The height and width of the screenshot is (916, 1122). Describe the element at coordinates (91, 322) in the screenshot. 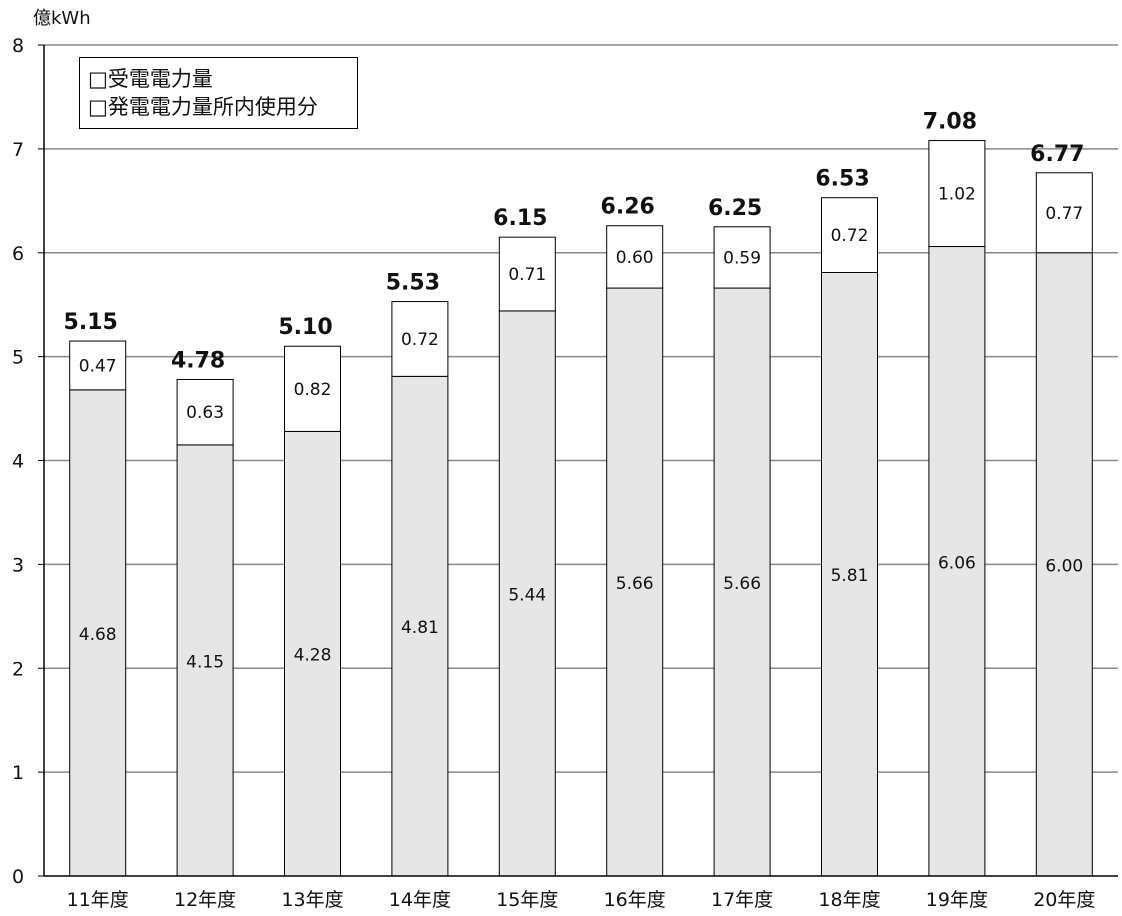

I see `total-label: 5.15` at that location.